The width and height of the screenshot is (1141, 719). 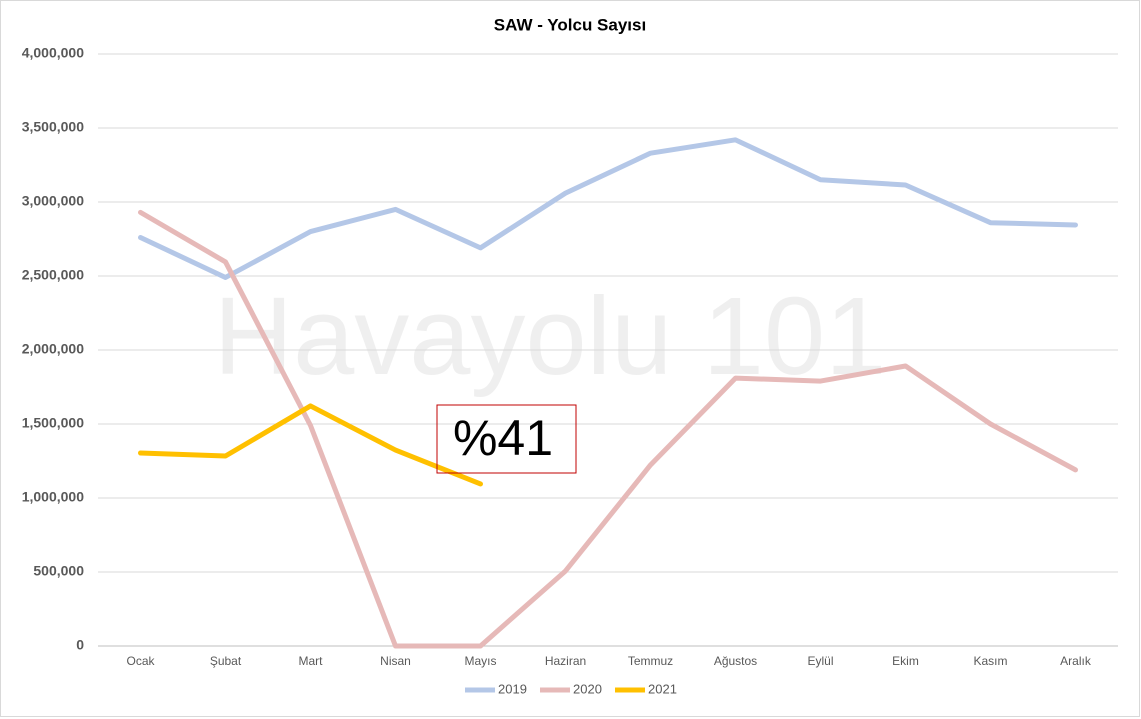 I want to click on legend-label: 2020, so click(x=587, y=688).